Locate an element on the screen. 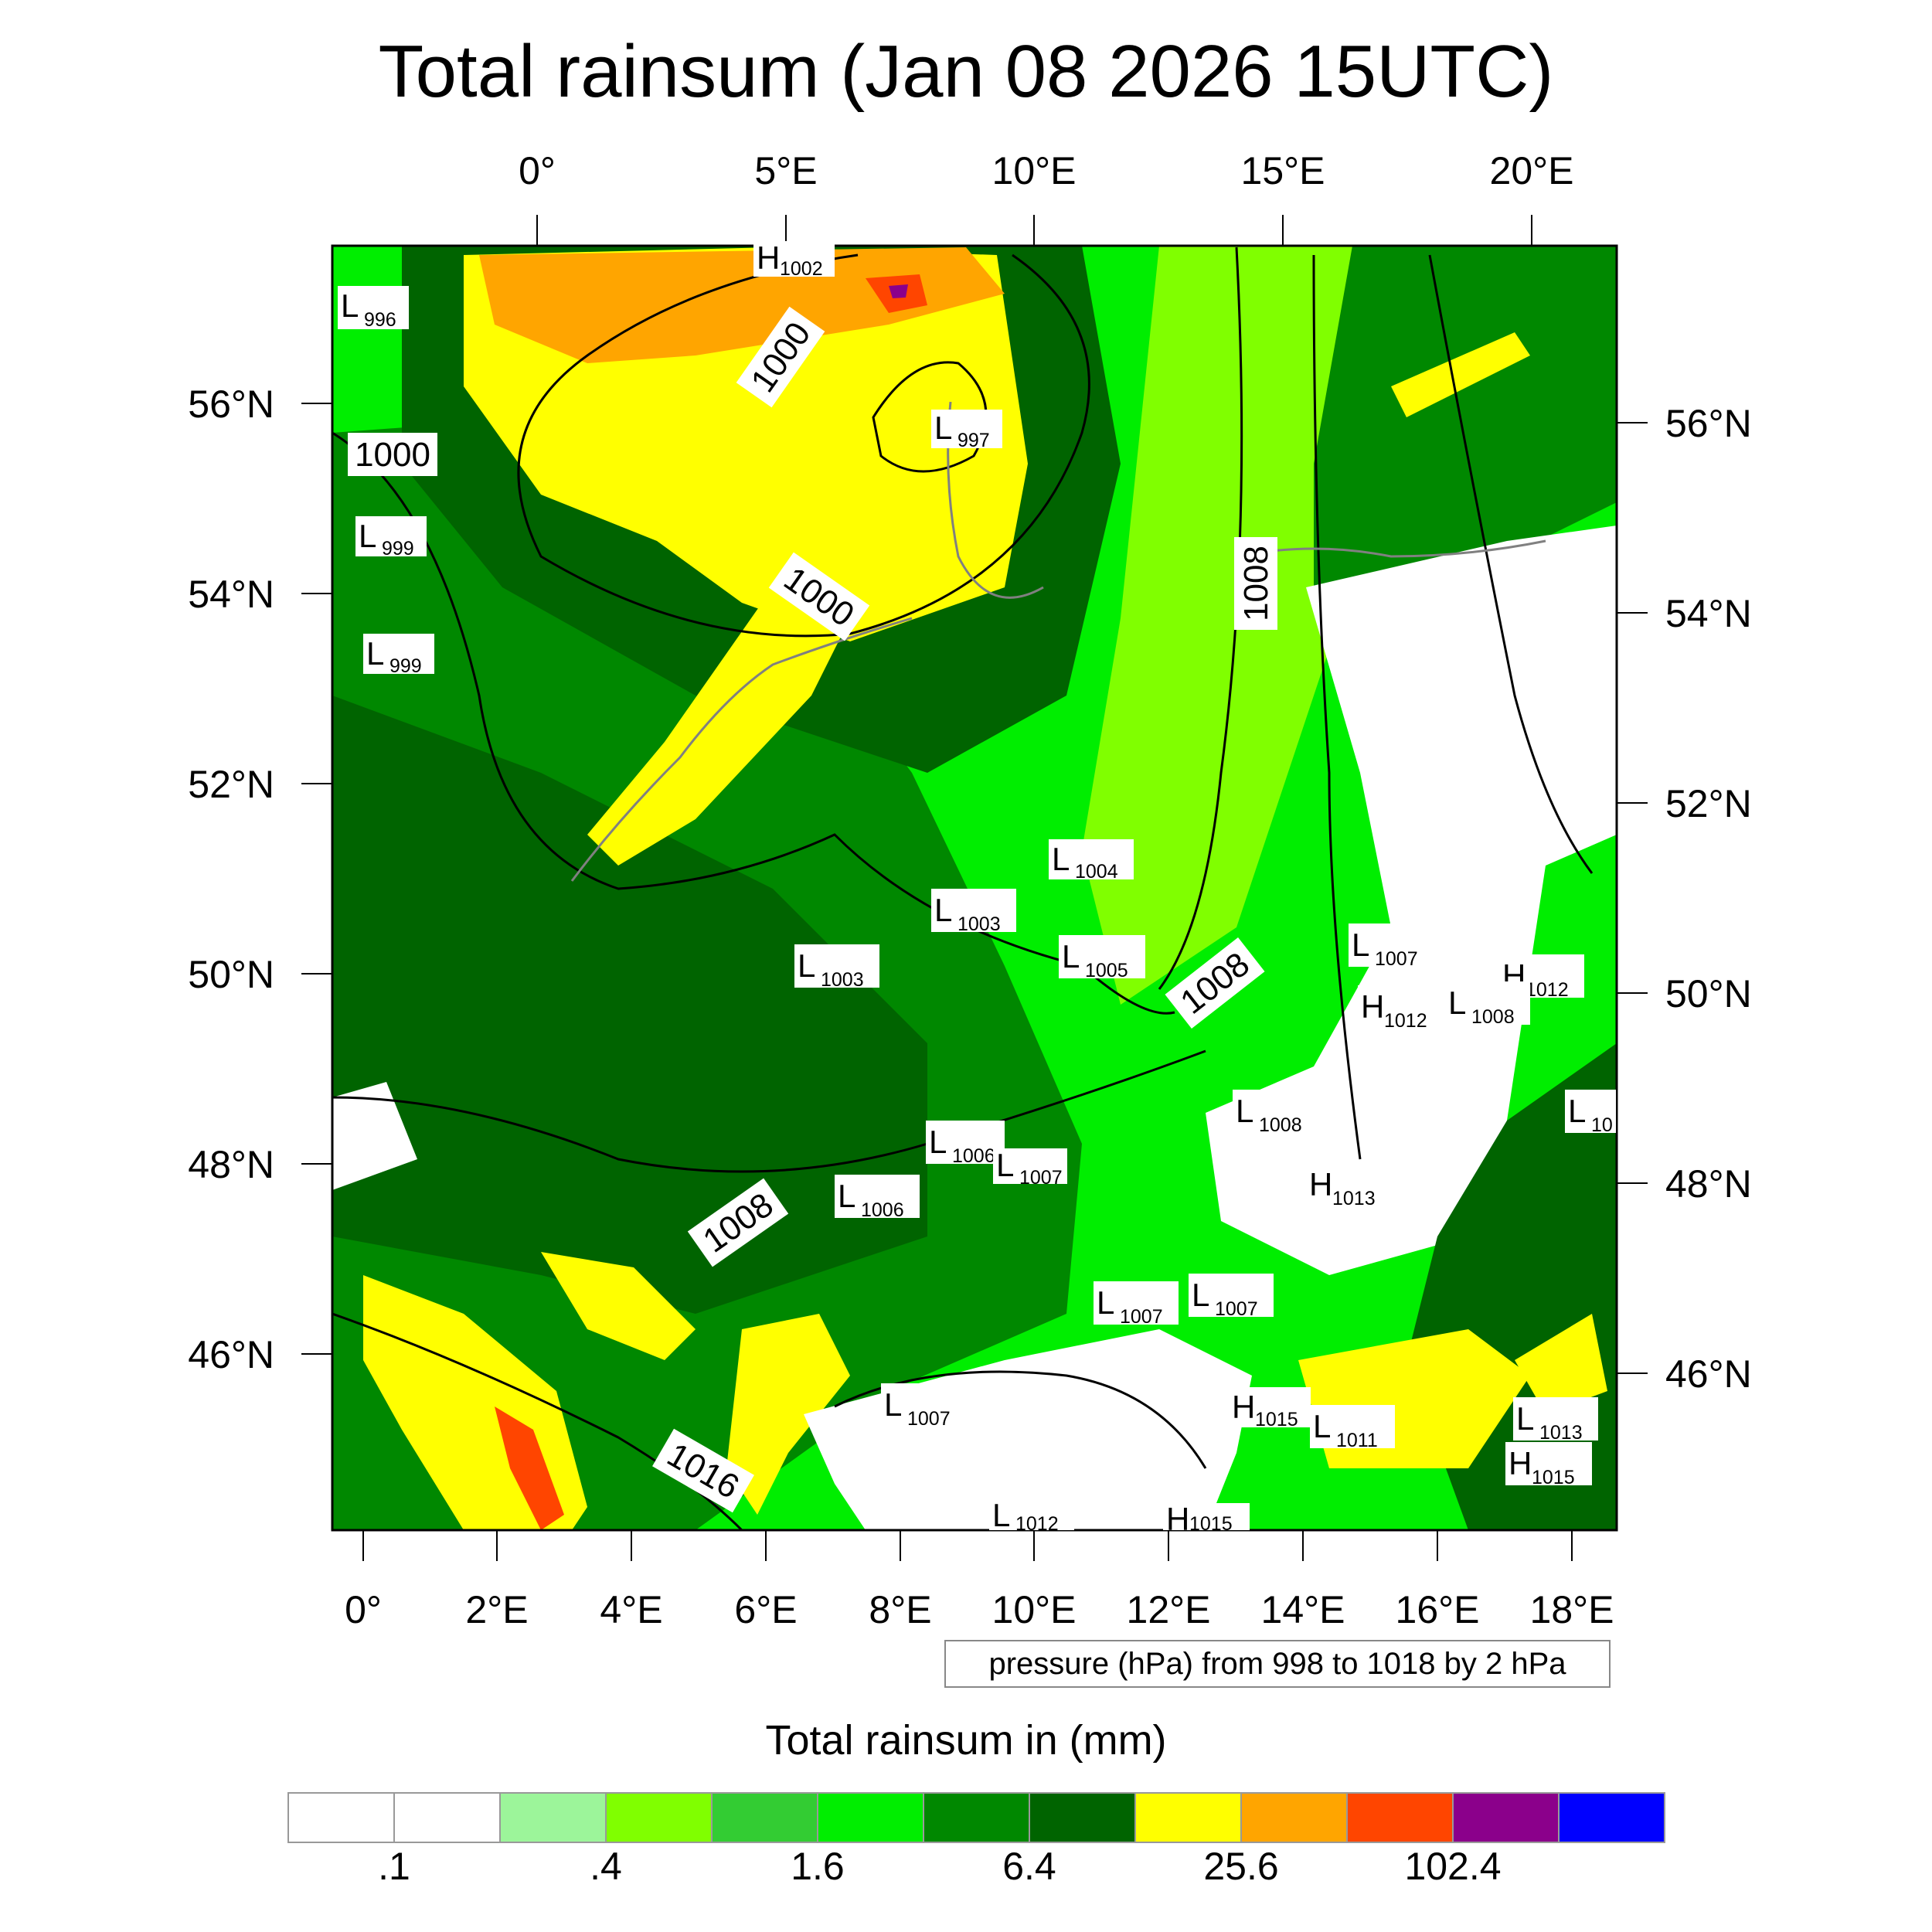 The height and width of the screenshot is (1932, 1932). pressure-center-label: H 1012 is located at coordinates (1400, 1008).